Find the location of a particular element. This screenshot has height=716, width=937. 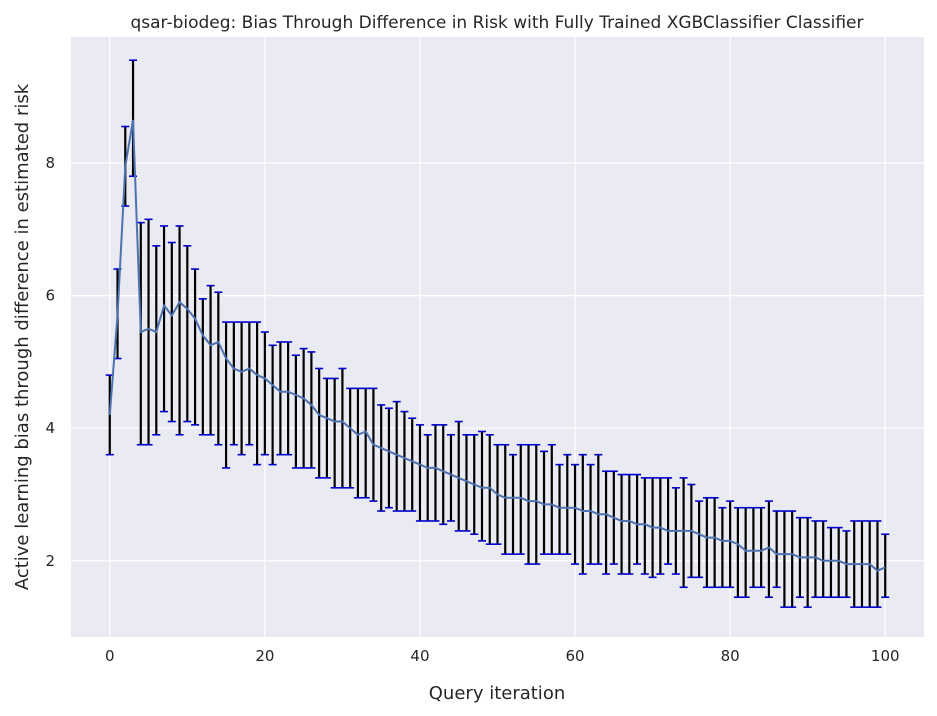

y-tick-label-3: 8 is located at coordinates (50, 163).